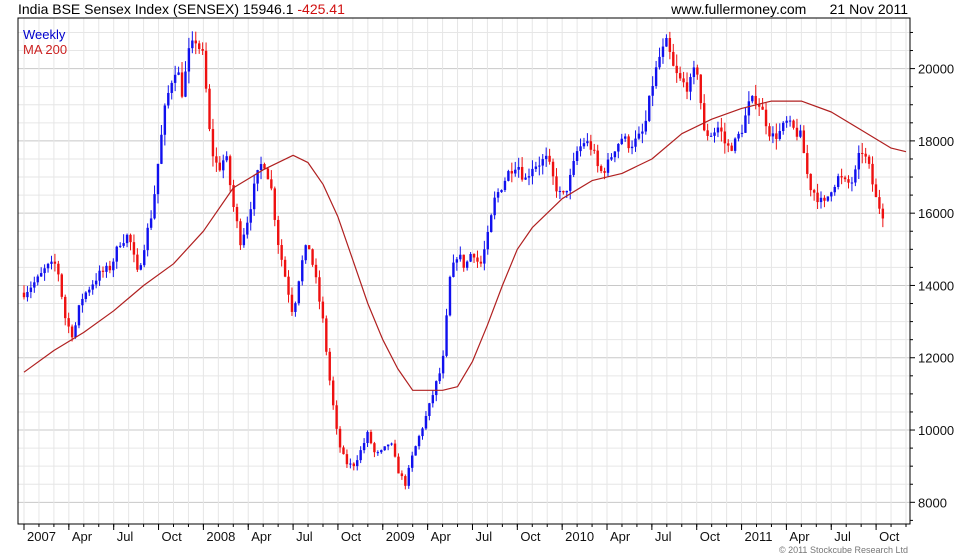  I want to click on chart-title: India BSE Sensex Index (SENSEX), so click(128, 9).